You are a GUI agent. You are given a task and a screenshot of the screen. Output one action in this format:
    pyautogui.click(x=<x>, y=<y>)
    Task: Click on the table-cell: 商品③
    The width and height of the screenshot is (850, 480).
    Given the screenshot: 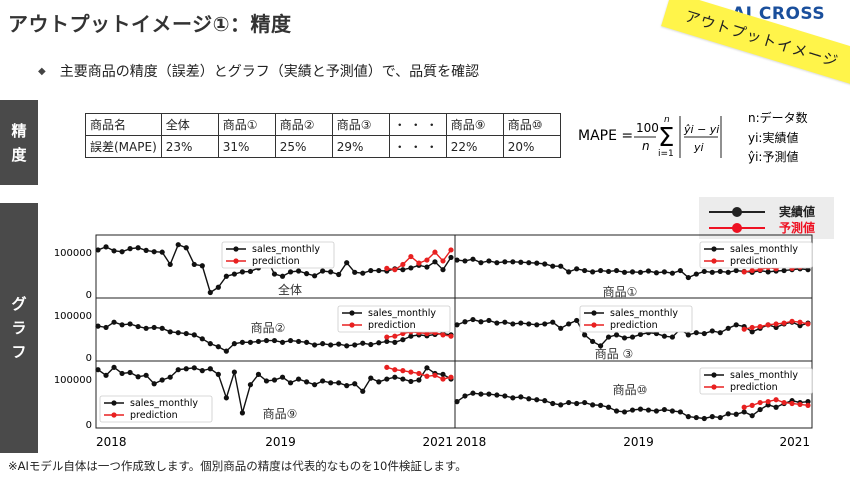 What is the action you would take?
    pyautogui.click(x=360, y=124)
    